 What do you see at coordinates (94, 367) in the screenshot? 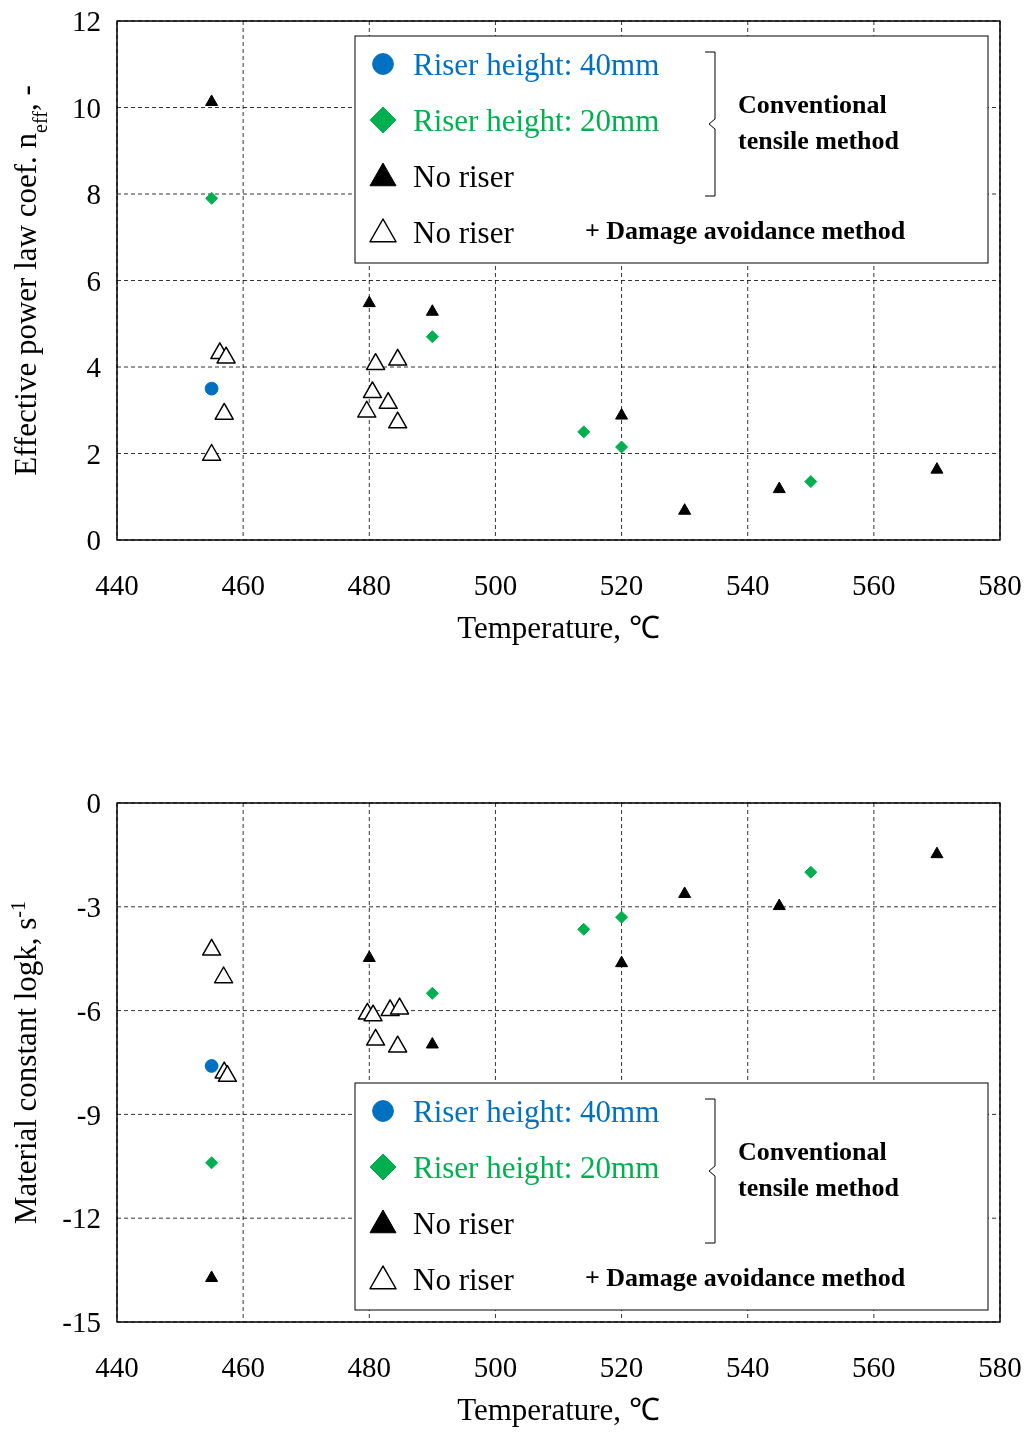
I see `y-tick-label: 4` at bounding box center [94, 367].